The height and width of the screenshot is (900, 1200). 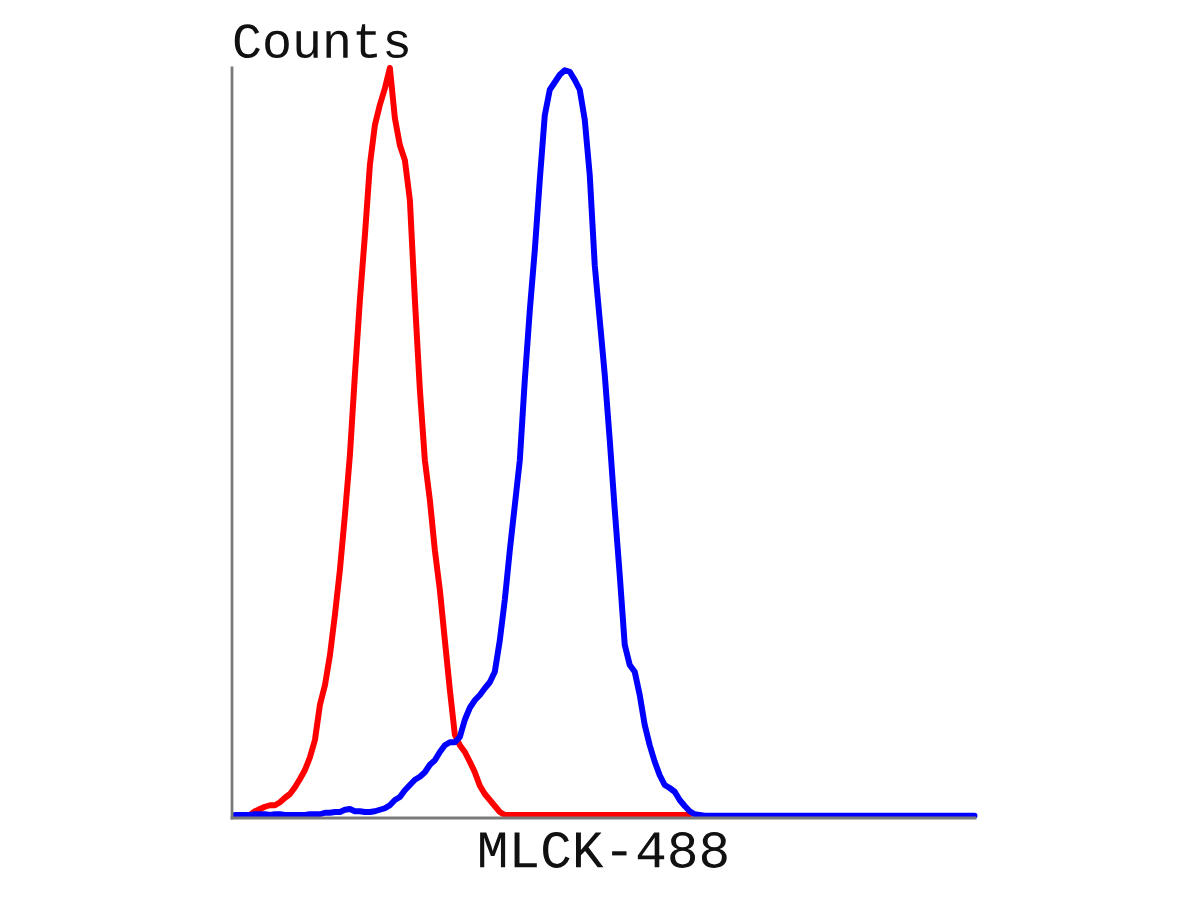 I want to click on x-axis-title: MLCK-488, so click(x=603, y=850).